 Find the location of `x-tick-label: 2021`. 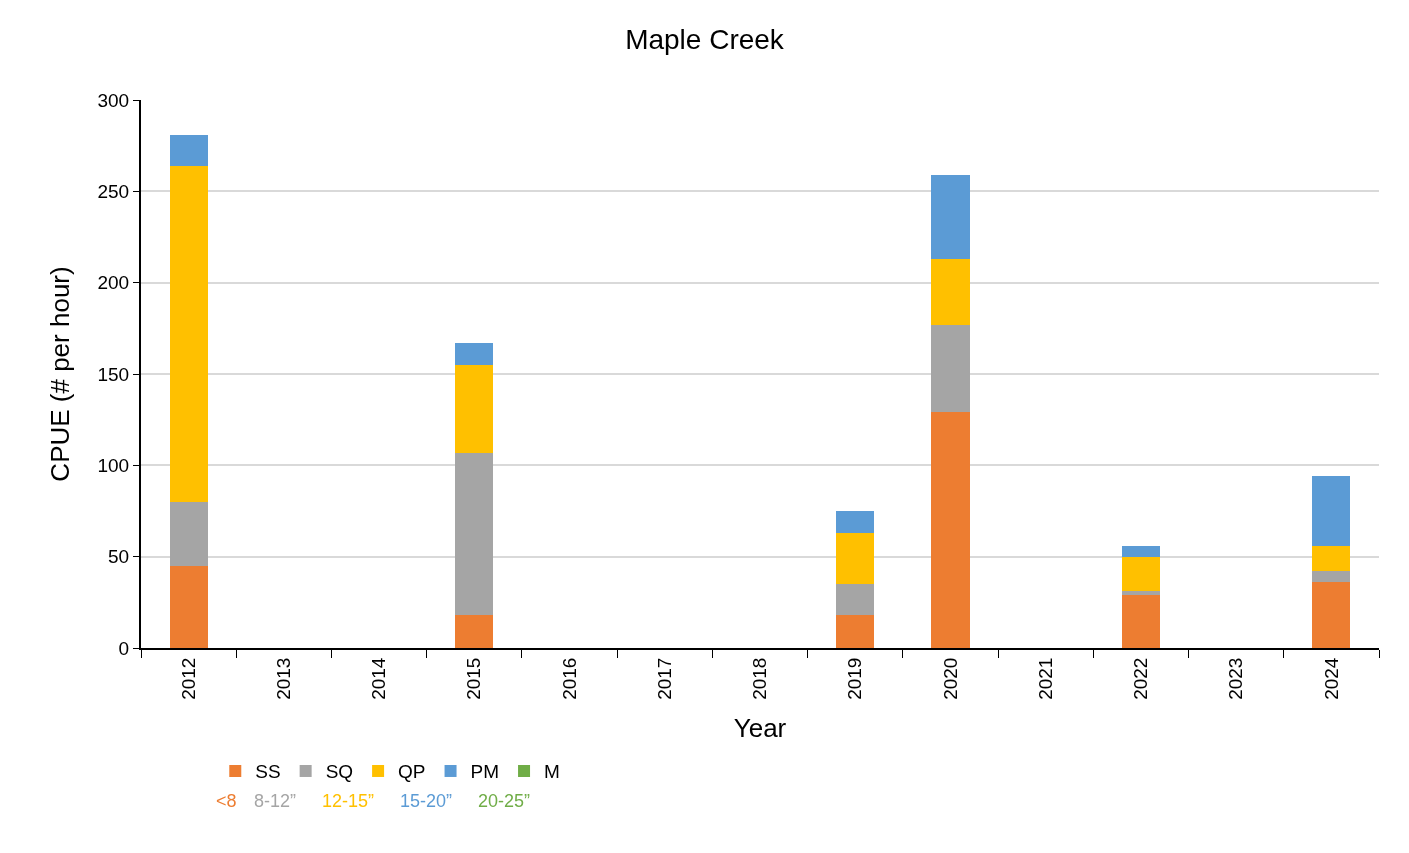

x-tick-label: 2021 is located at coordinates (1045, 678).